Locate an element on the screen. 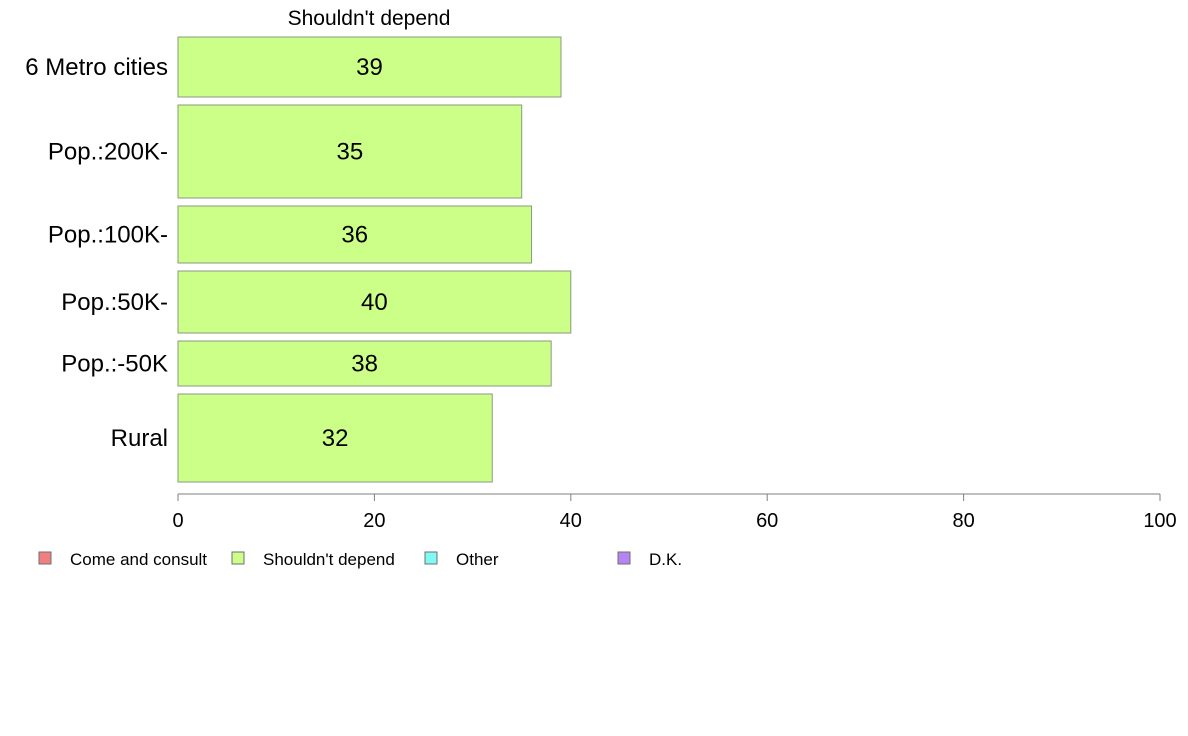 This screenshot has height=736, width=1188. category-label: Pop.:50K- is located at coordinates (114, 302).